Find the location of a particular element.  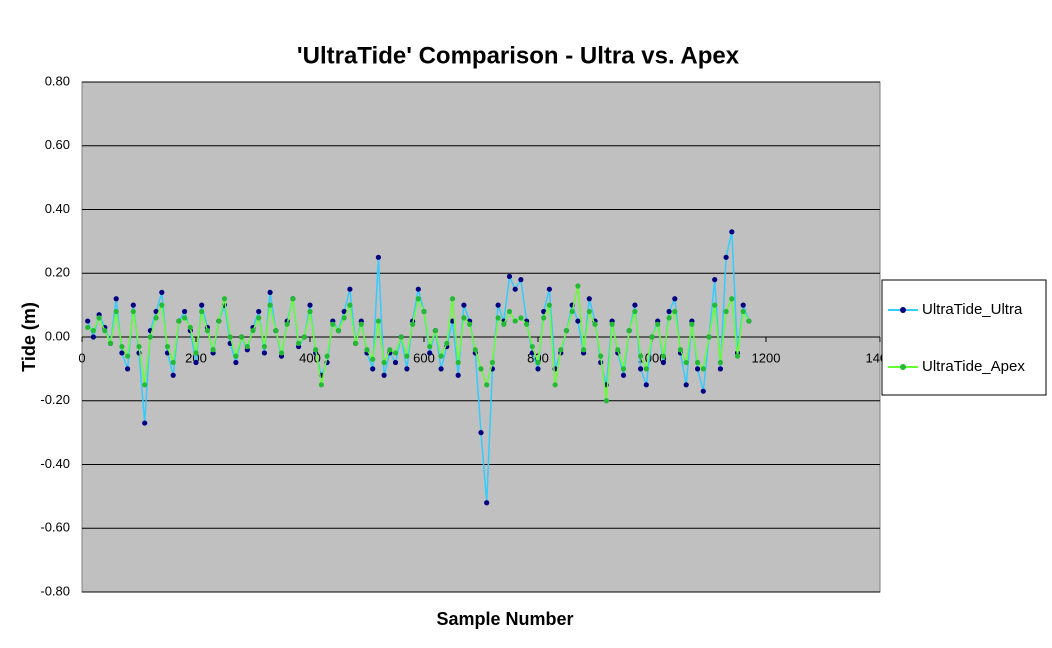

x-tick-label: 0 is located at coordinates (81, 357).